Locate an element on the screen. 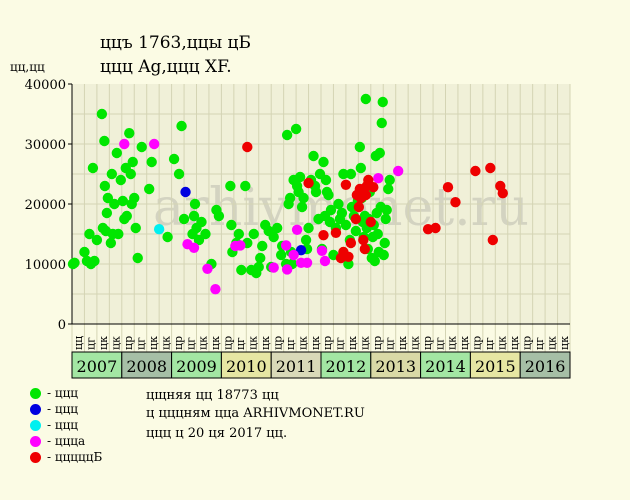 This screenshot has height=500, width=630. year-label: 2012 is located at coordinates (346, 366).